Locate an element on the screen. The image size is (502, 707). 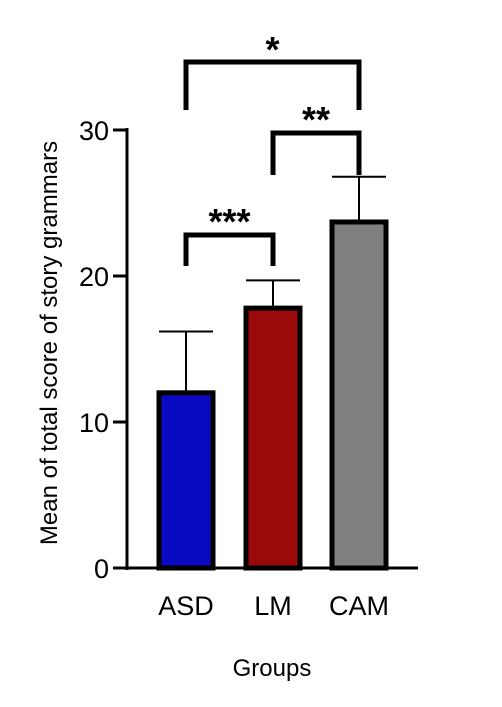
bar-cam is located at coordinates (359, 395).